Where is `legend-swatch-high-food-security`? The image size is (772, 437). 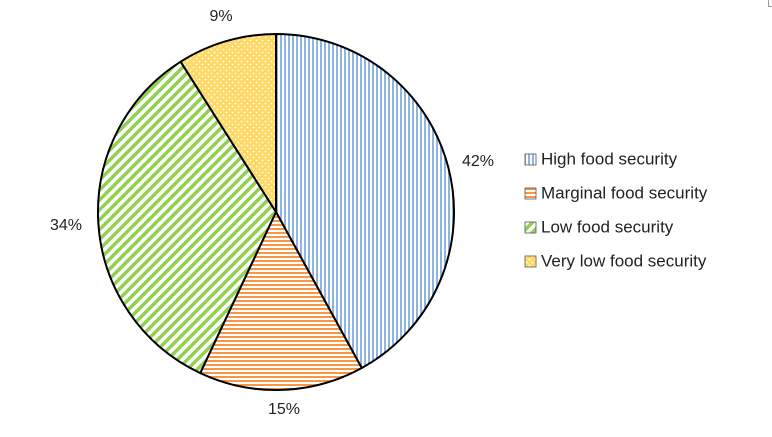
legend-swatch-high-food-security is located at coordinates (530, 159).